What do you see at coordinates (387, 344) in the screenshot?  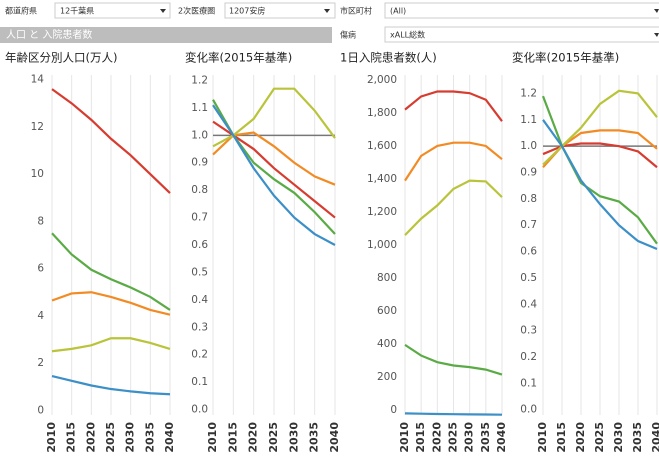 I see `y-tick-label: 400` at bounding box center [387, 344].